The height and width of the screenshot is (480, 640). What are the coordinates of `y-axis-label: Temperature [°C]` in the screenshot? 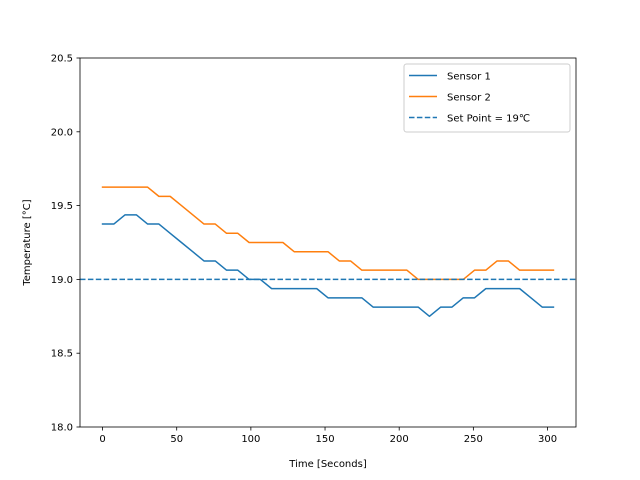 It's located at (27, 242).